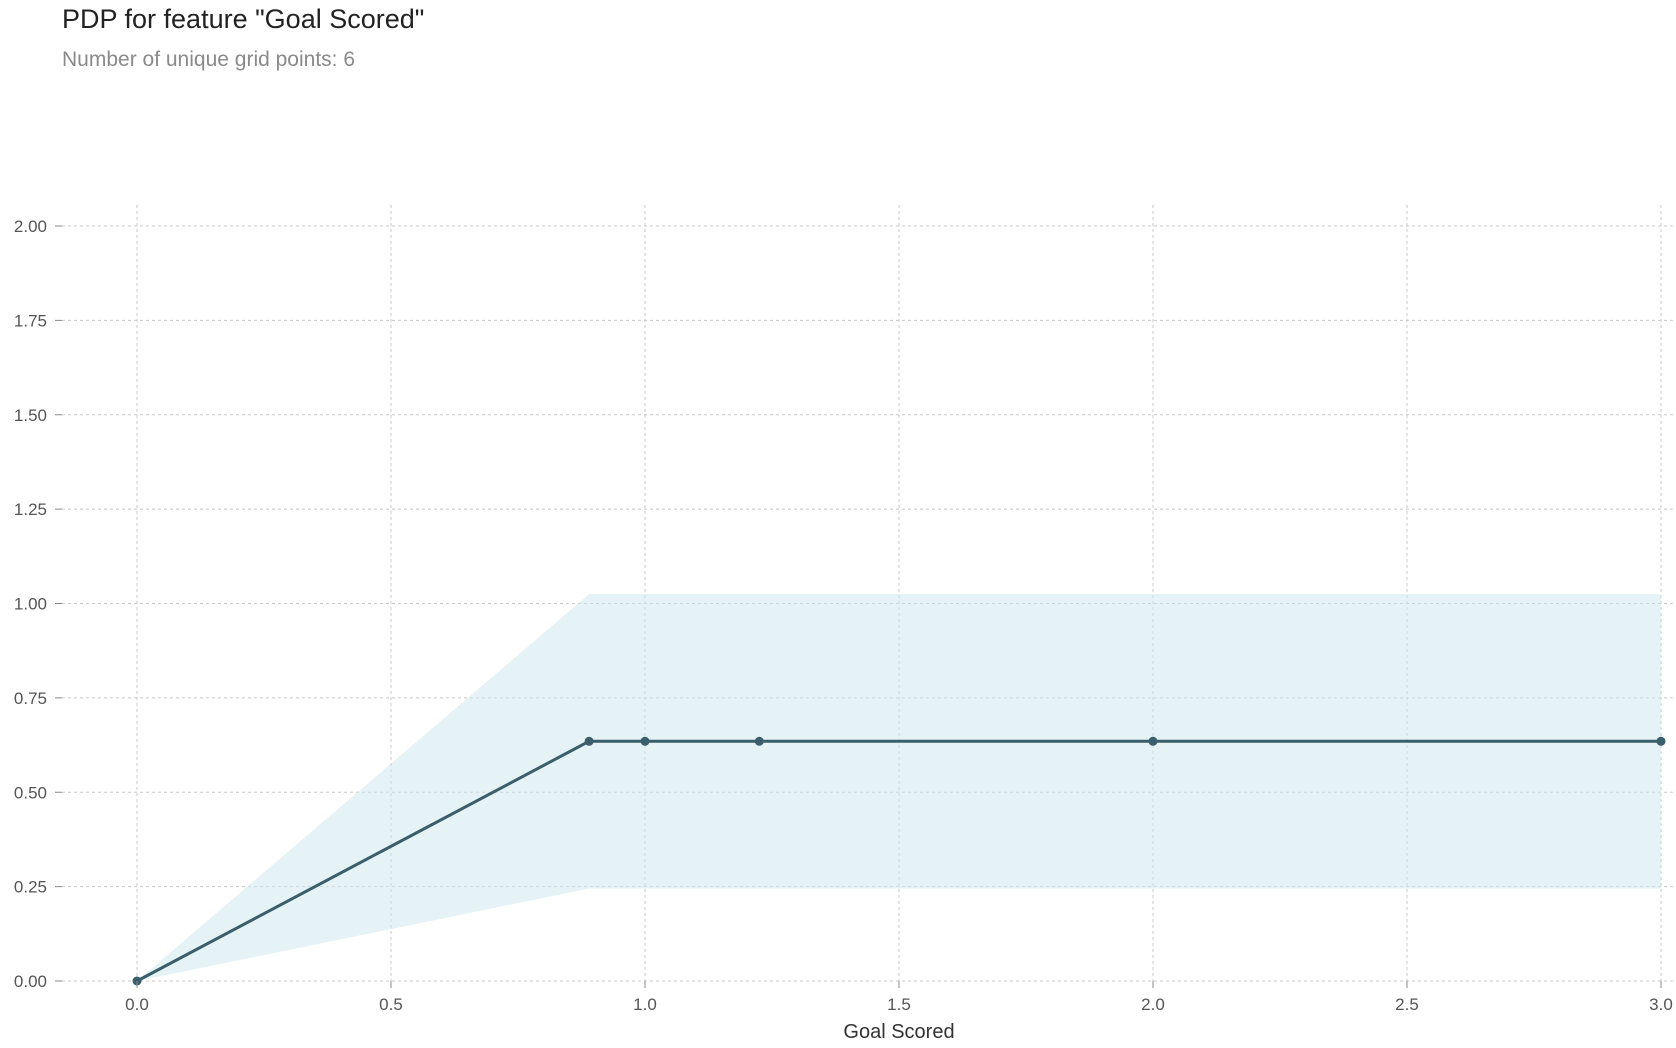 This screenshot has height=1048, width=1676. I want to click on chart-subtitle: Number of unique grid points: 6, so click(209, 59).